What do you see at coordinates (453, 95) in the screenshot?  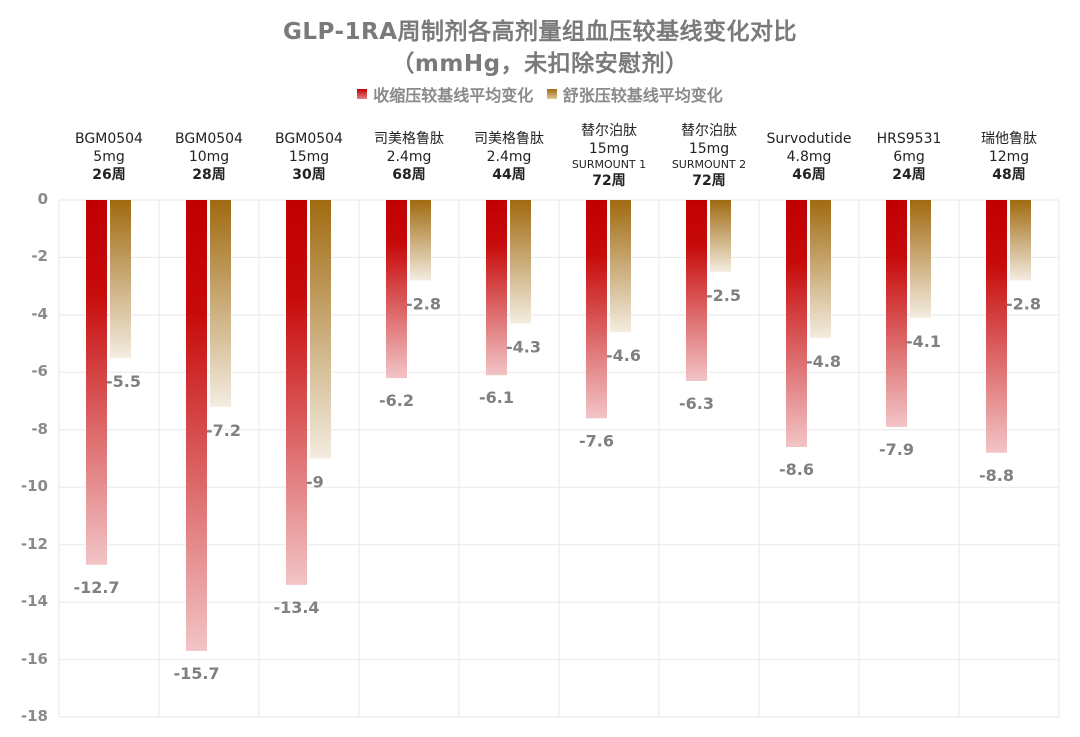 I see `legend-label-systolic: 收缩压较基线平均变化` at bounding box center [453, 95].